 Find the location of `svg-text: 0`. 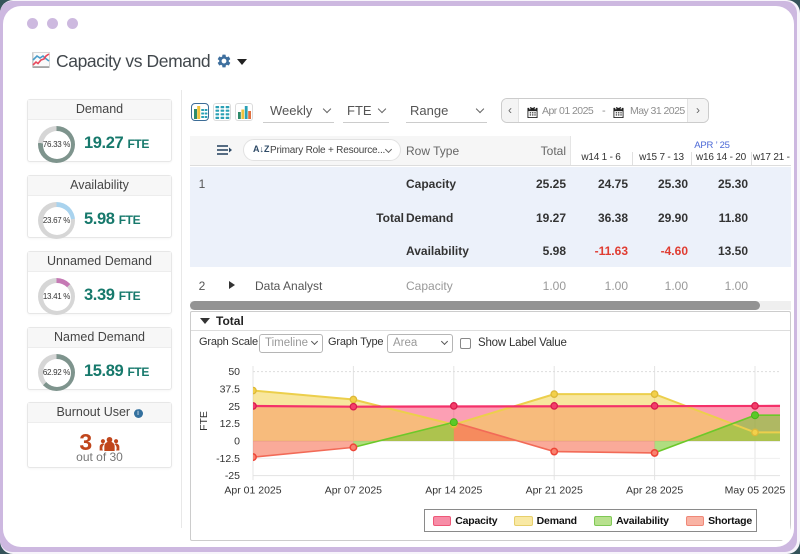

svg-text: 0 is located at coordinates (237, 442).